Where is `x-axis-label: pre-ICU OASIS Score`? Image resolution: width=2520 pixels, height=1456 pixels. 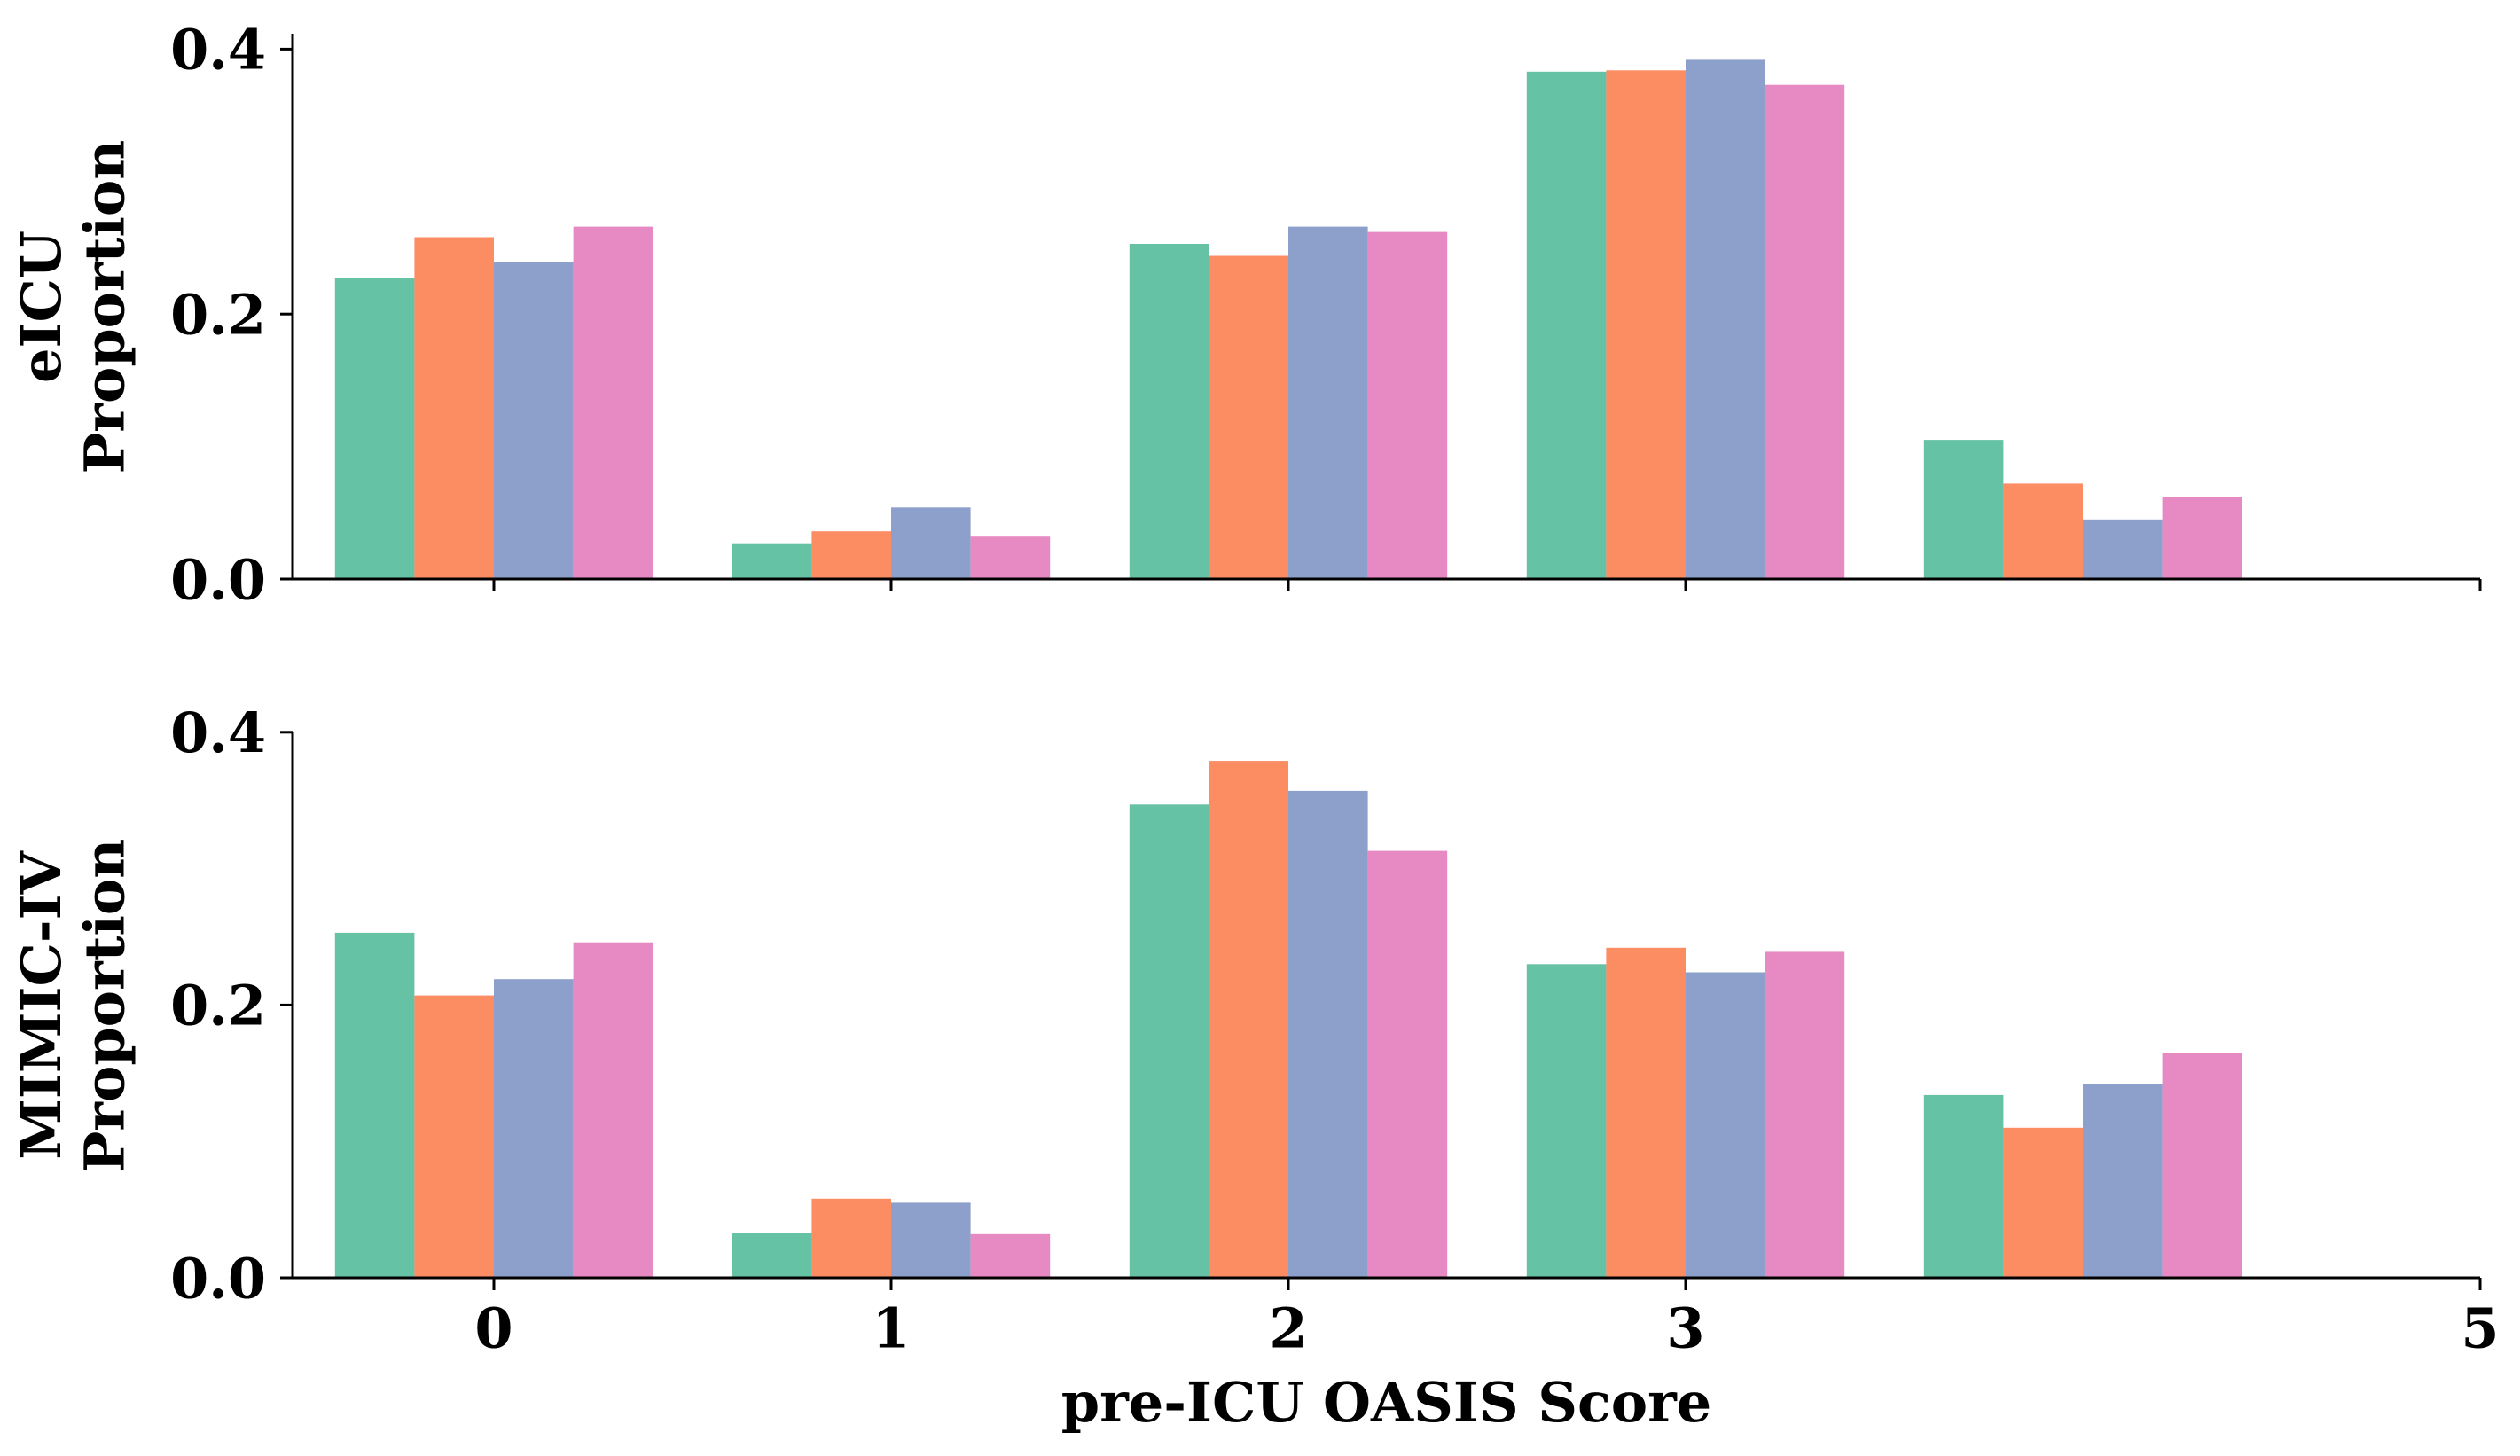
x-axis-label: pre-ICU OASIS Score is located at coordinates (1386, 1402).